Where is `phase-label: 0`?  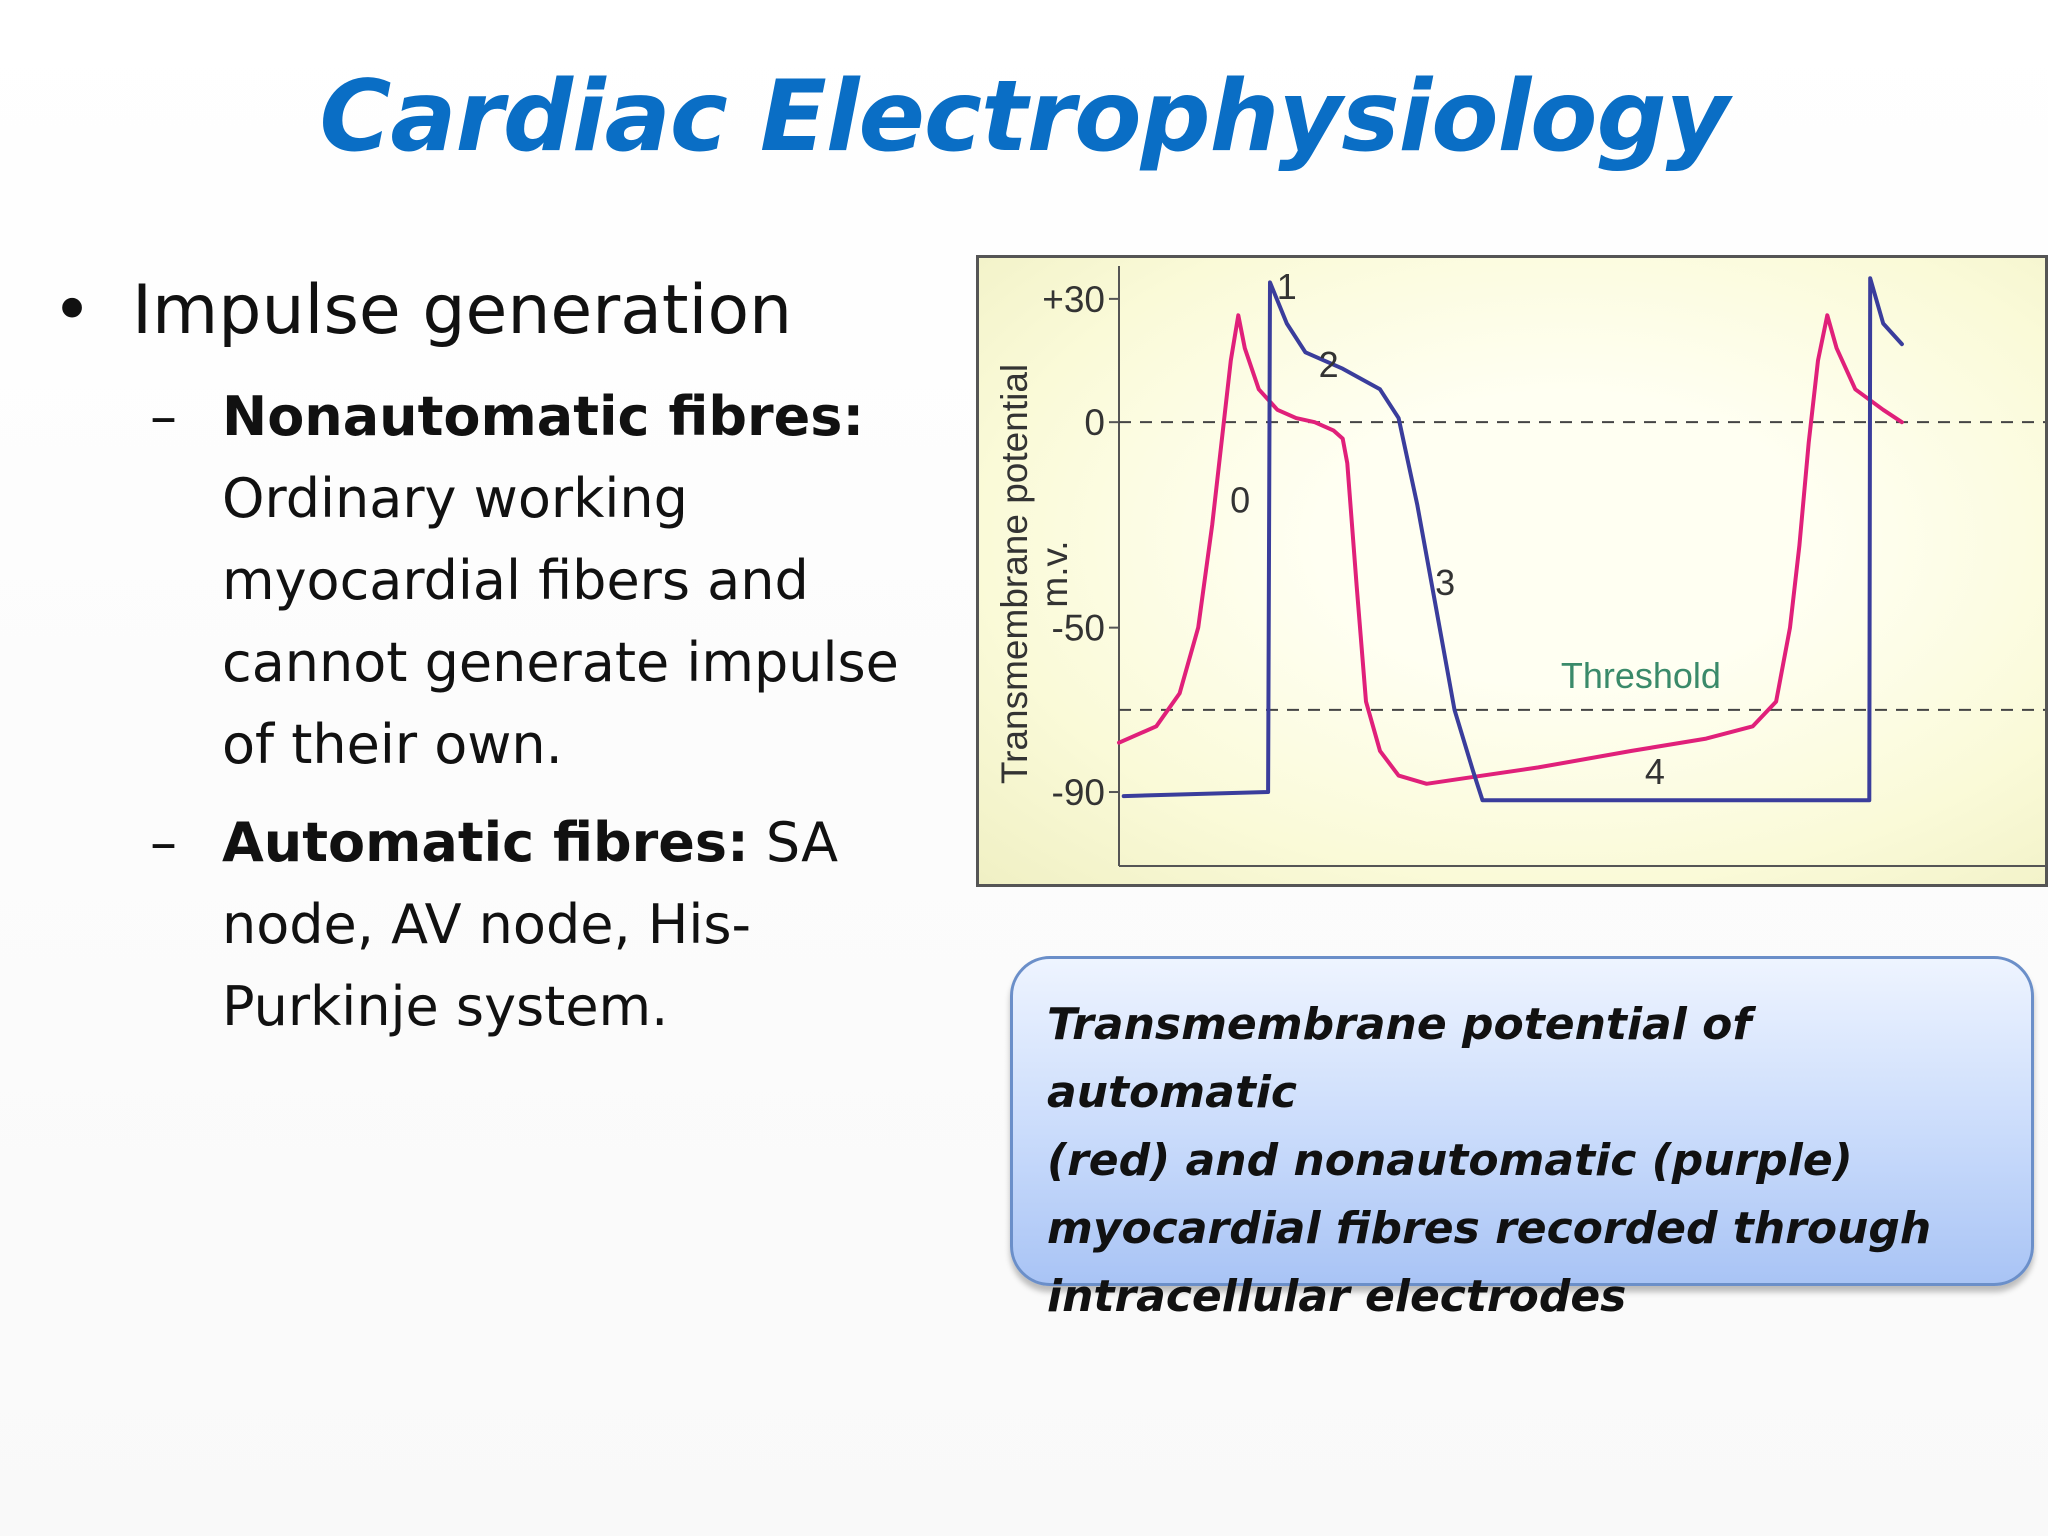 phase-label: 0 is located at coordinates (1240, 500).